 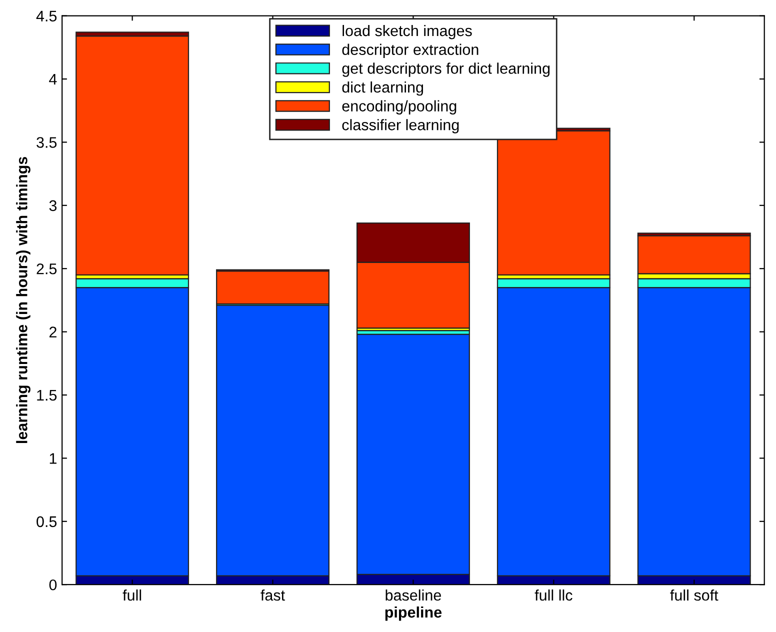 I want to click on y-tick-label: 2.5, so click(x=46, y=268).